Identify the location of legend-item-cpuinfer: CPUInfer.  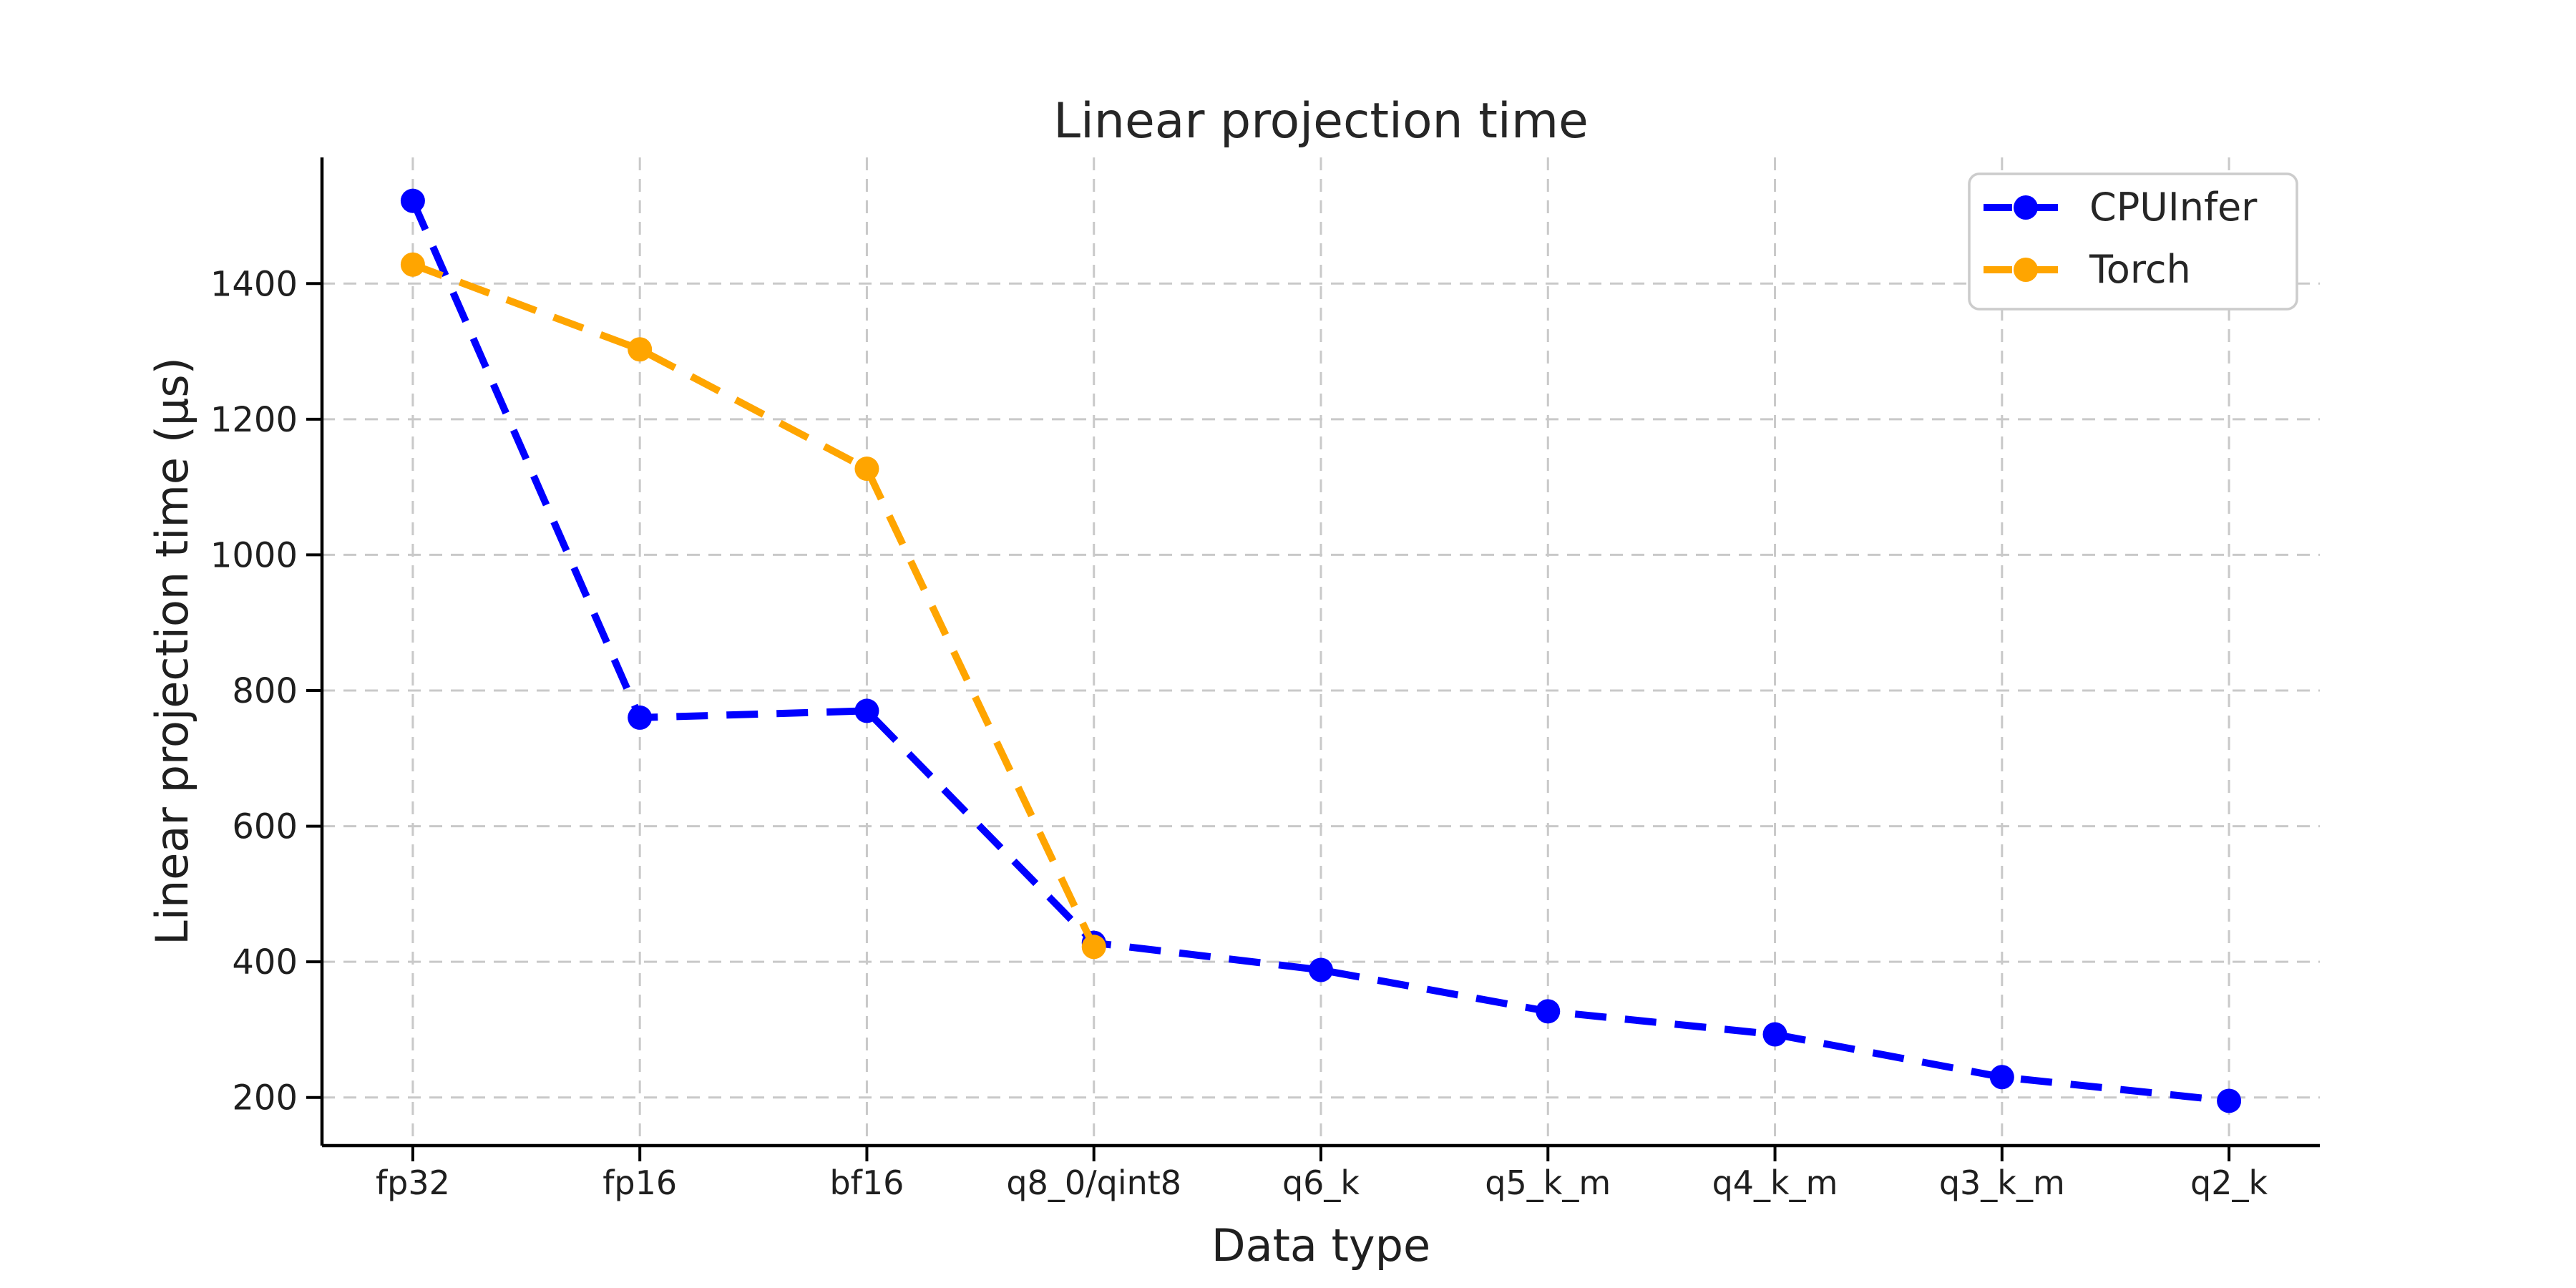
(2121, 208).